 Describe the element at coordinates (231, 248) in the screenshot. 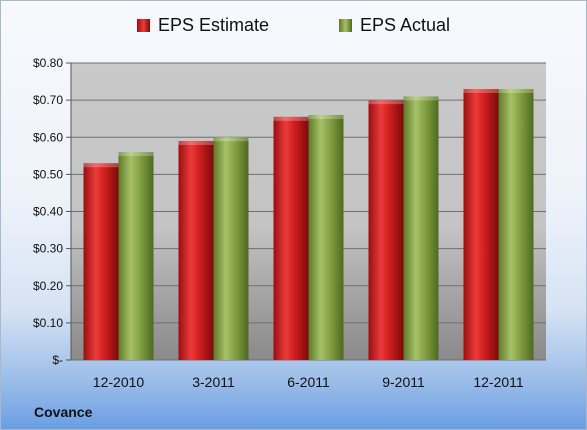

I see `bar-actual-3-2011` at that location.